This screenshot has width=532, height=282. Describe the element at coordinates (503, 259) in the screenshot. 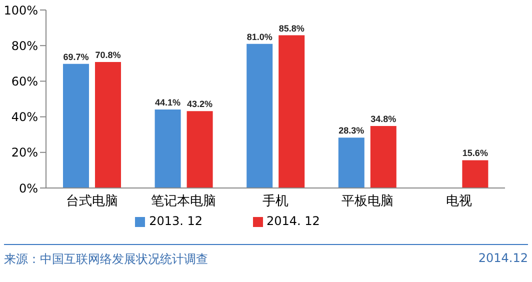

I see `text: 2014.12` at that location.